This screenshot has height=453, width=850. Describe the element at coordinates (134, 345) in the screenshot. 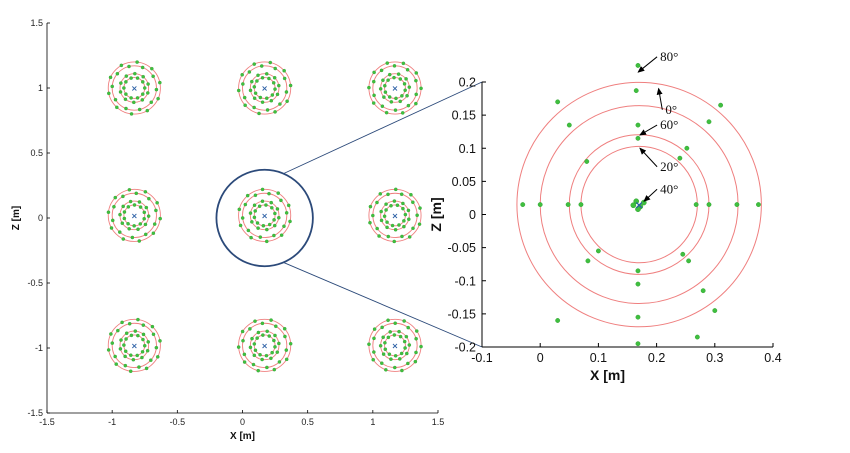

I see `ring-circle` at that location.